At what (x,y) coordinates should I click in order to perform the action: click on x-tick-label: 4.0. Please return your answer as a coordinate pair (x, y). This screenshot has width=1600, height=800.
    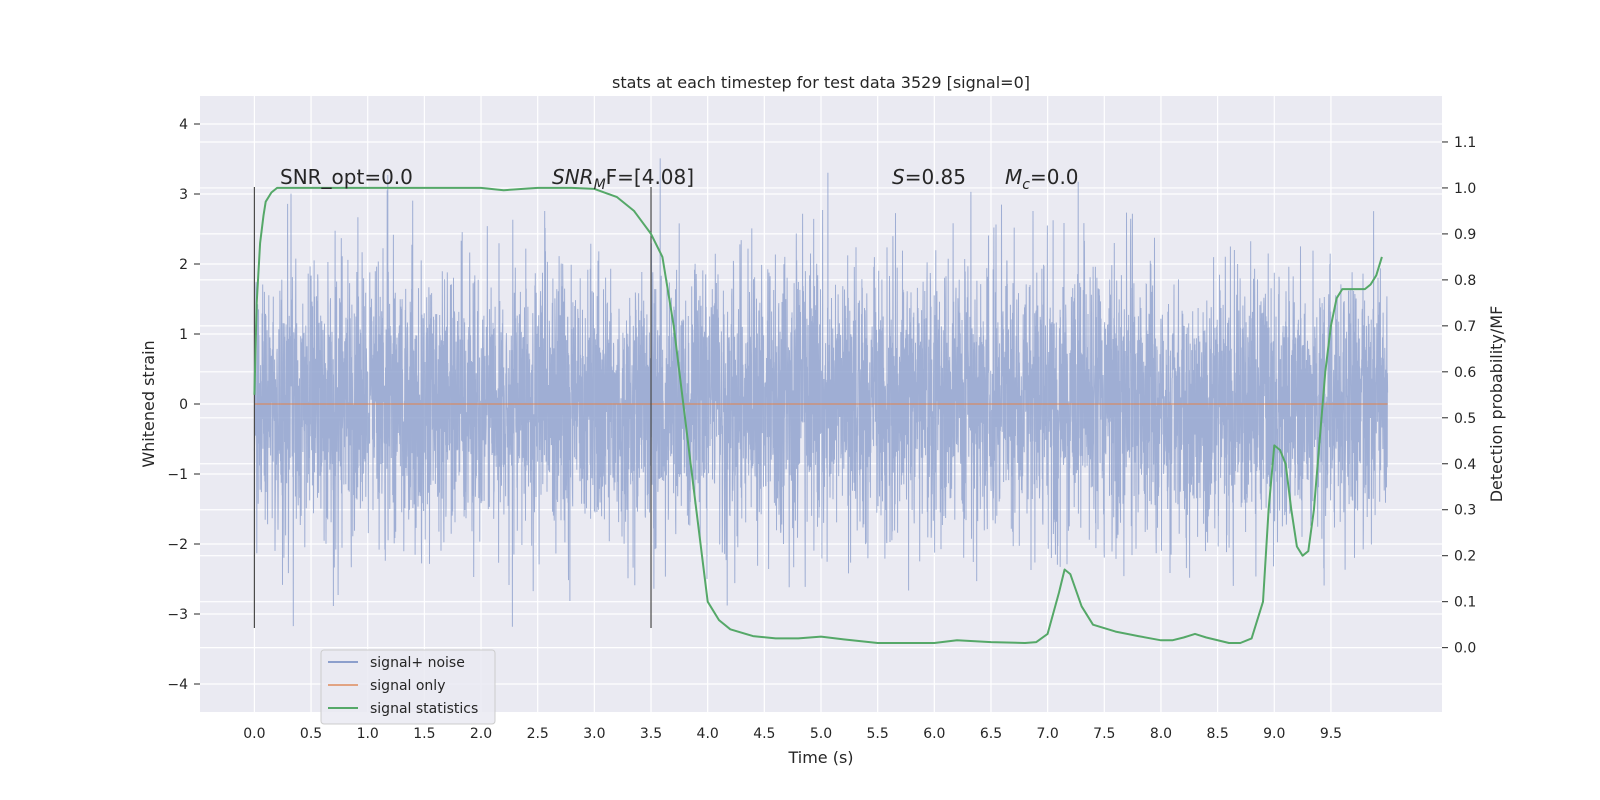
    Looking at the image, I should click on (708, 734).